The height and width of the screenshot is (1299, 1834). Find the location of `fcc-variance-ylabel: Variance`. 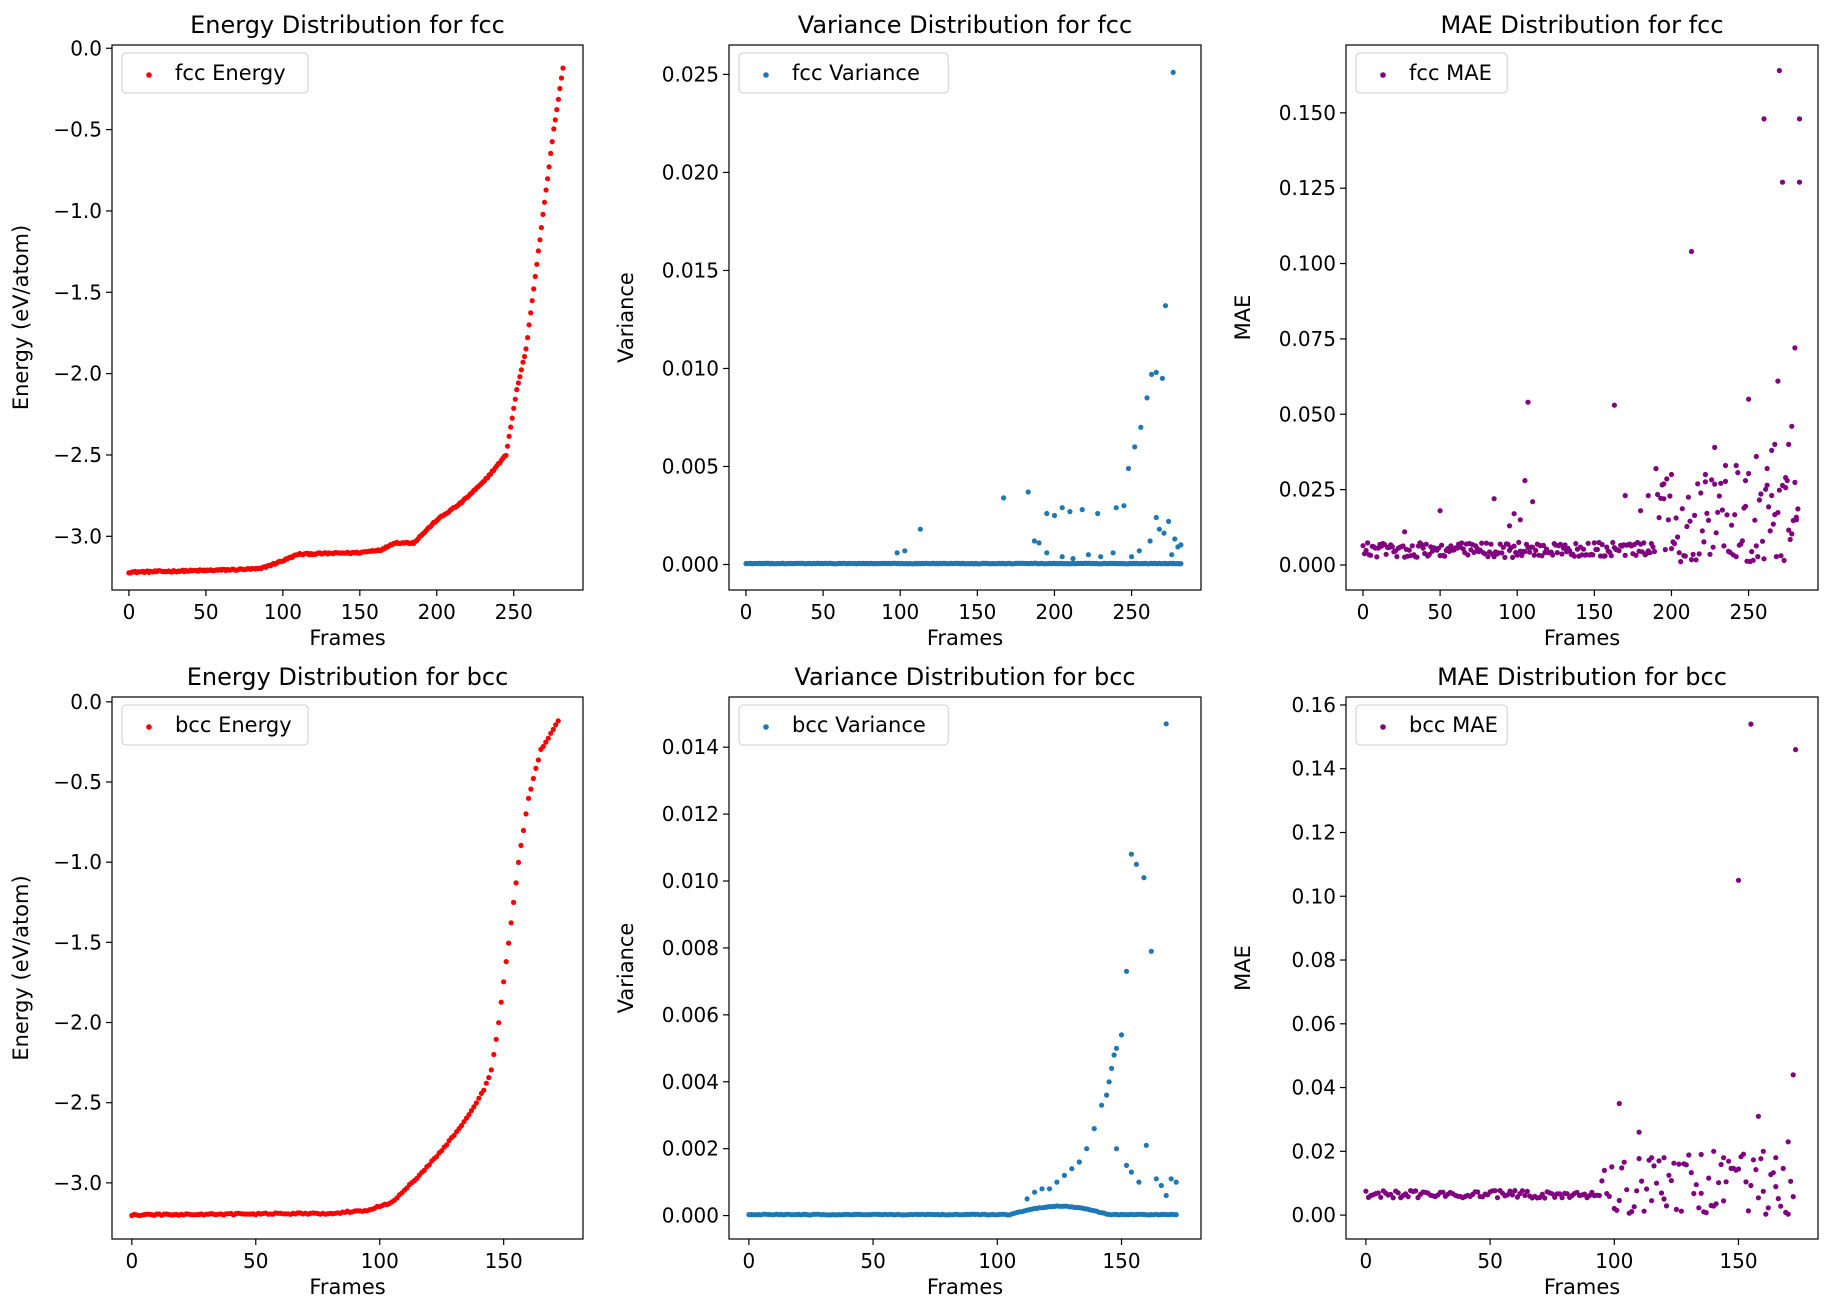

fcc-variance-ylabel: Variance is located at coordinates (626, 317).